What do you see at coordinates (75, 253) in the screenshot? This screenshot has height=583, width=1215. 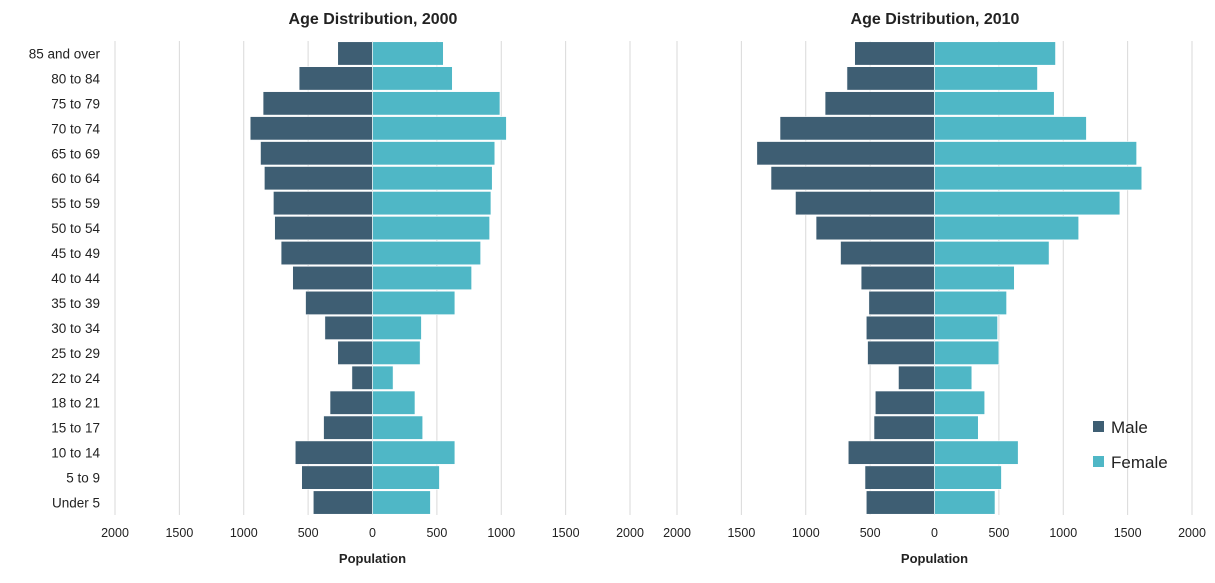 I see `category-label: 45 to 49` at bounding box center [75, 253].